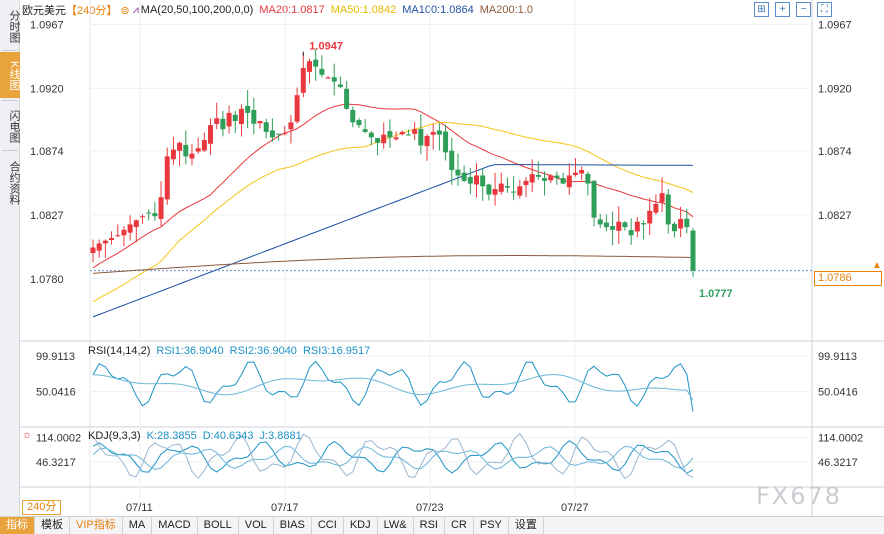  Describe the element at coordinates (328, 525) in the screenshot. I see `toolbar-tab-8: CCI` at that location.